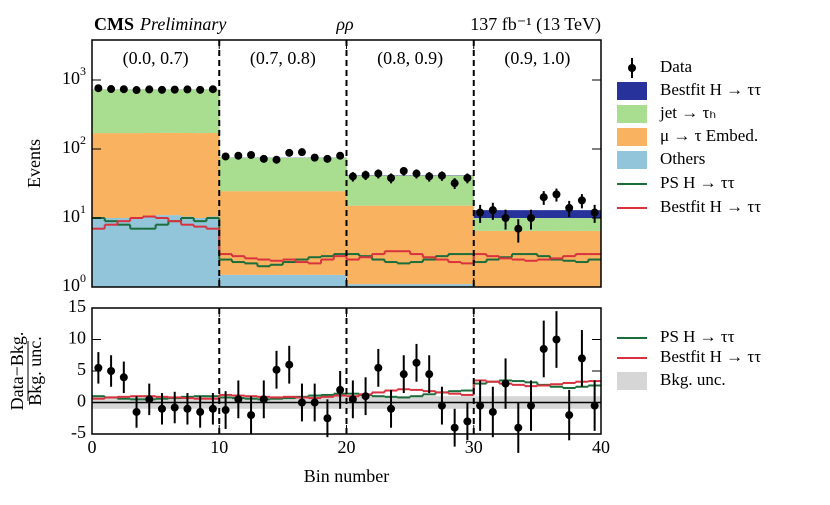 Image resolution: width=830 pixels, height=505 pixels. Describe the element at coordinates (535, 24) in the screenshot. I see `lumi-label: 137 fb⁻¹ (13 TeV)` at that location.